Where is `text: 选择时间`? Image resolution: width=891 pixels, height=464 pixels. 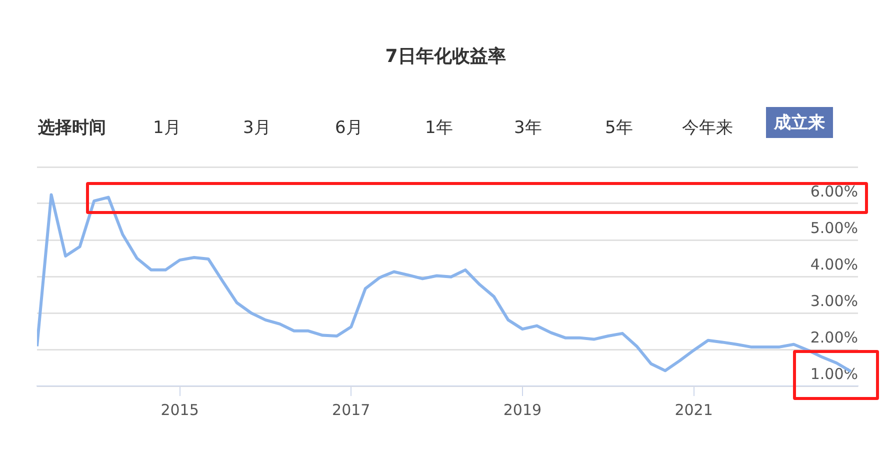
text: 选择时间 is located at coordinates (72, 128).